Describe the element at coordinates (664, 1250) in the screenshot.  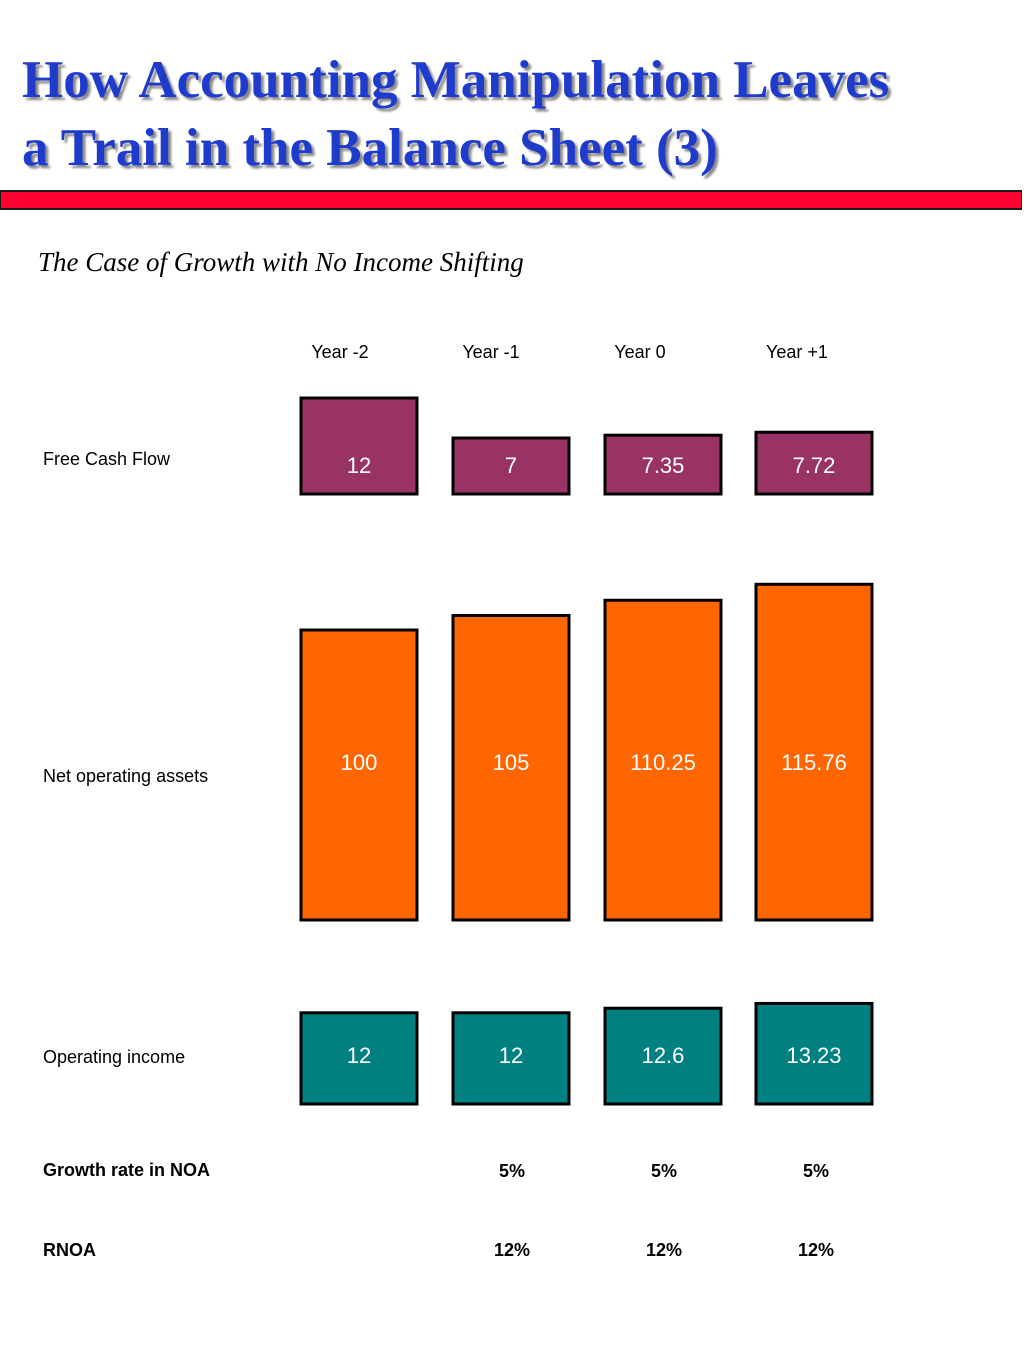
I see `rnoa-year-0: 12%` at that location.